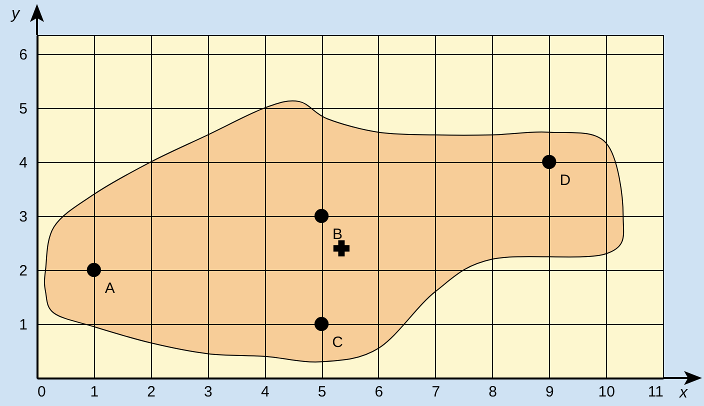 This screenshot has width=704, height=406. I want to click on x-tick-label: 1, so click(94, 392).